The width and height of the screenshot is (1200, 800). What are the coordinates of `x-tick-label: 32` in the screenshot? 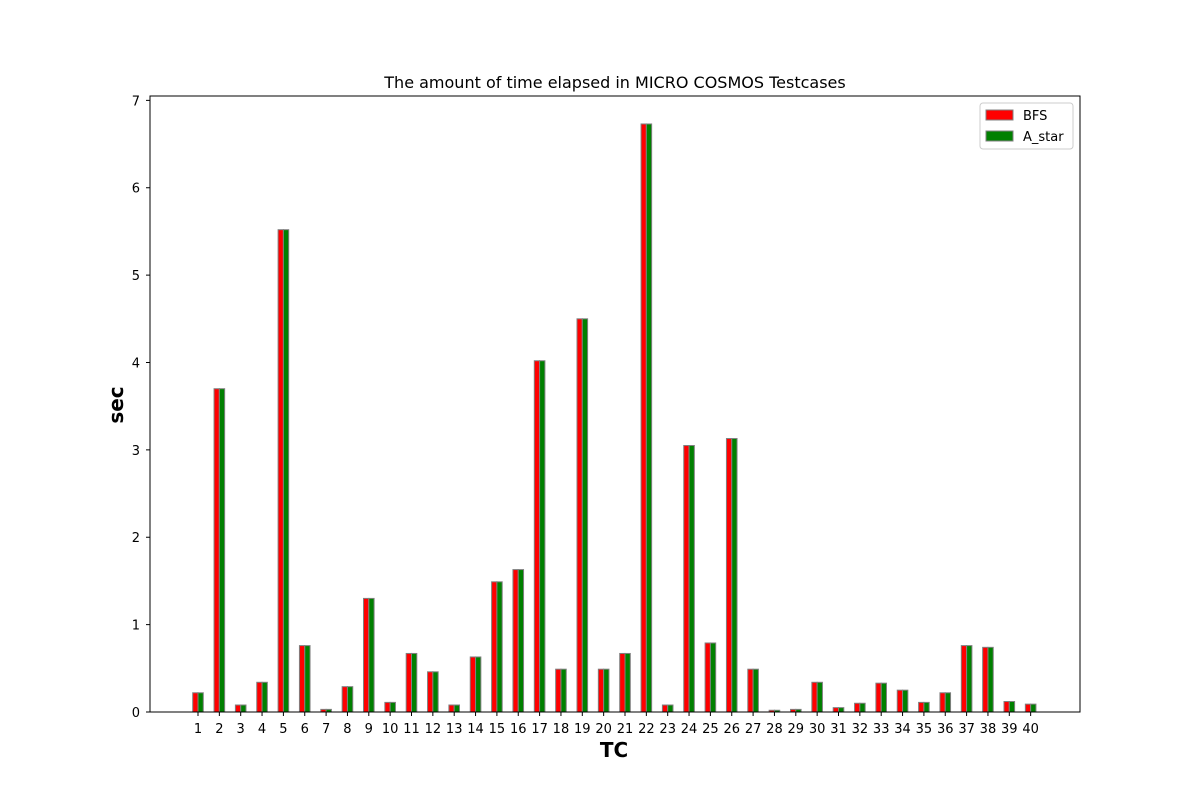 It's located at (860, 729).